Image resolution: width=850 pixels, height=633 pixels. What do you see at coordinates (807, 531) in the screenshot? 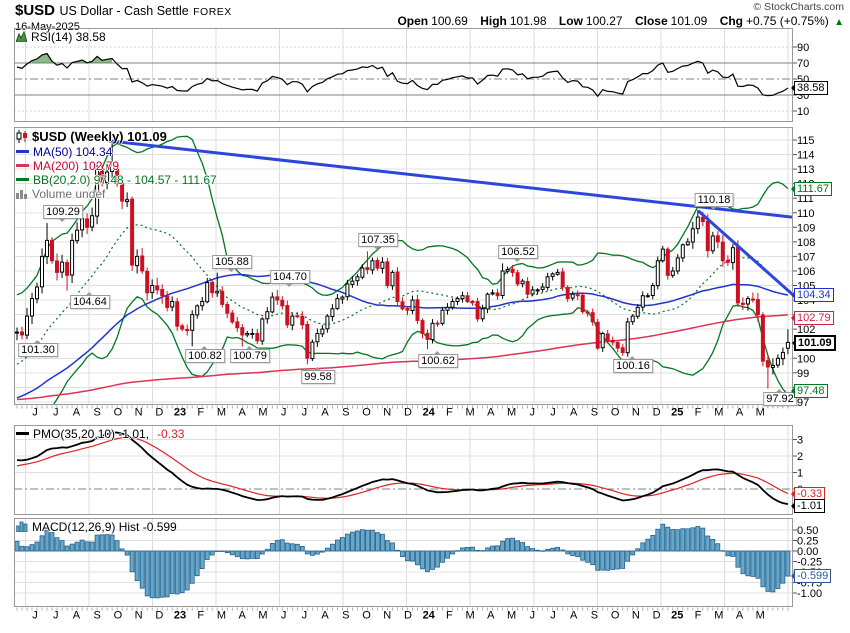
I see `svg-text: 0.50` at bounding box center [807, 531].